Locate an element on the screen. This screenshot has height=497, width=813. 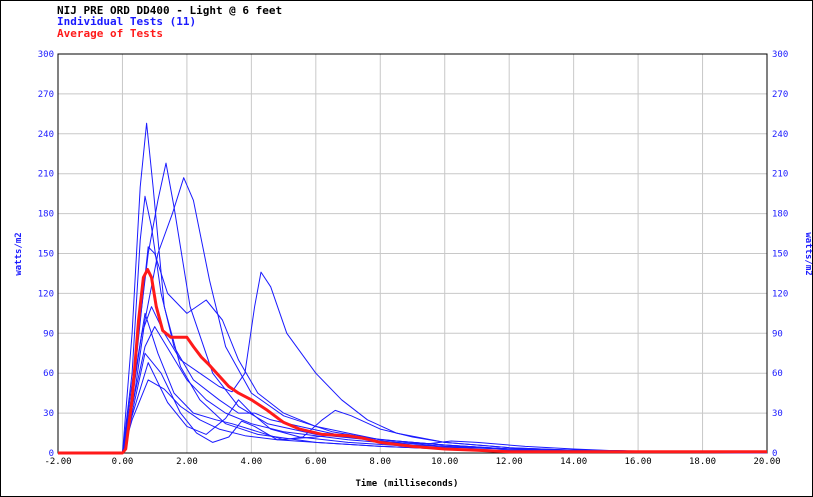
x-tick-label: 18.00 is located at coordinates (702, 462).